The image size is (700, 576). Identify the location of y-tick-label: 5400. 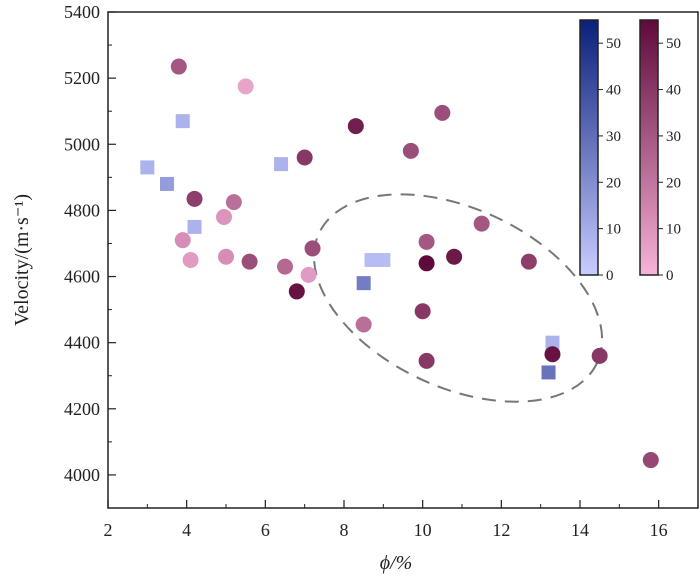
(82, 12).